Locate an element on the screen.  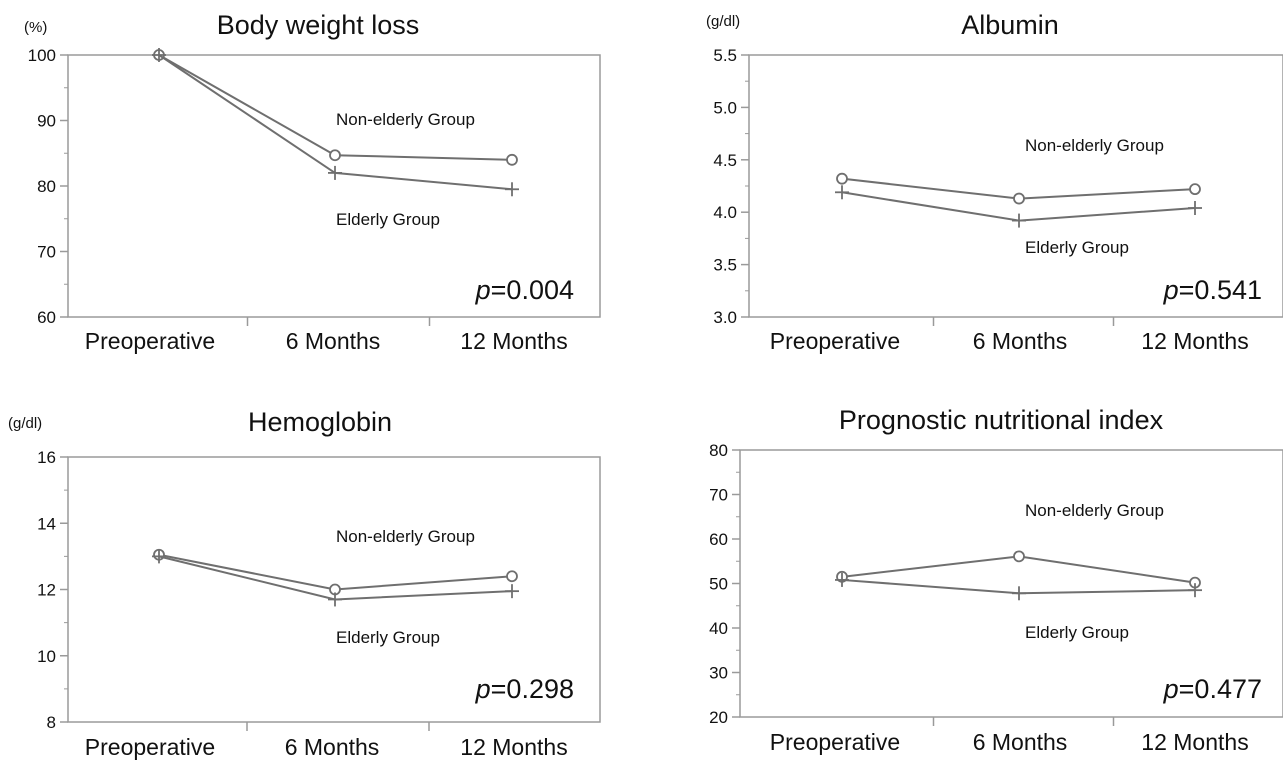
p-number: =0.004 is located at coordinates (532, 290).